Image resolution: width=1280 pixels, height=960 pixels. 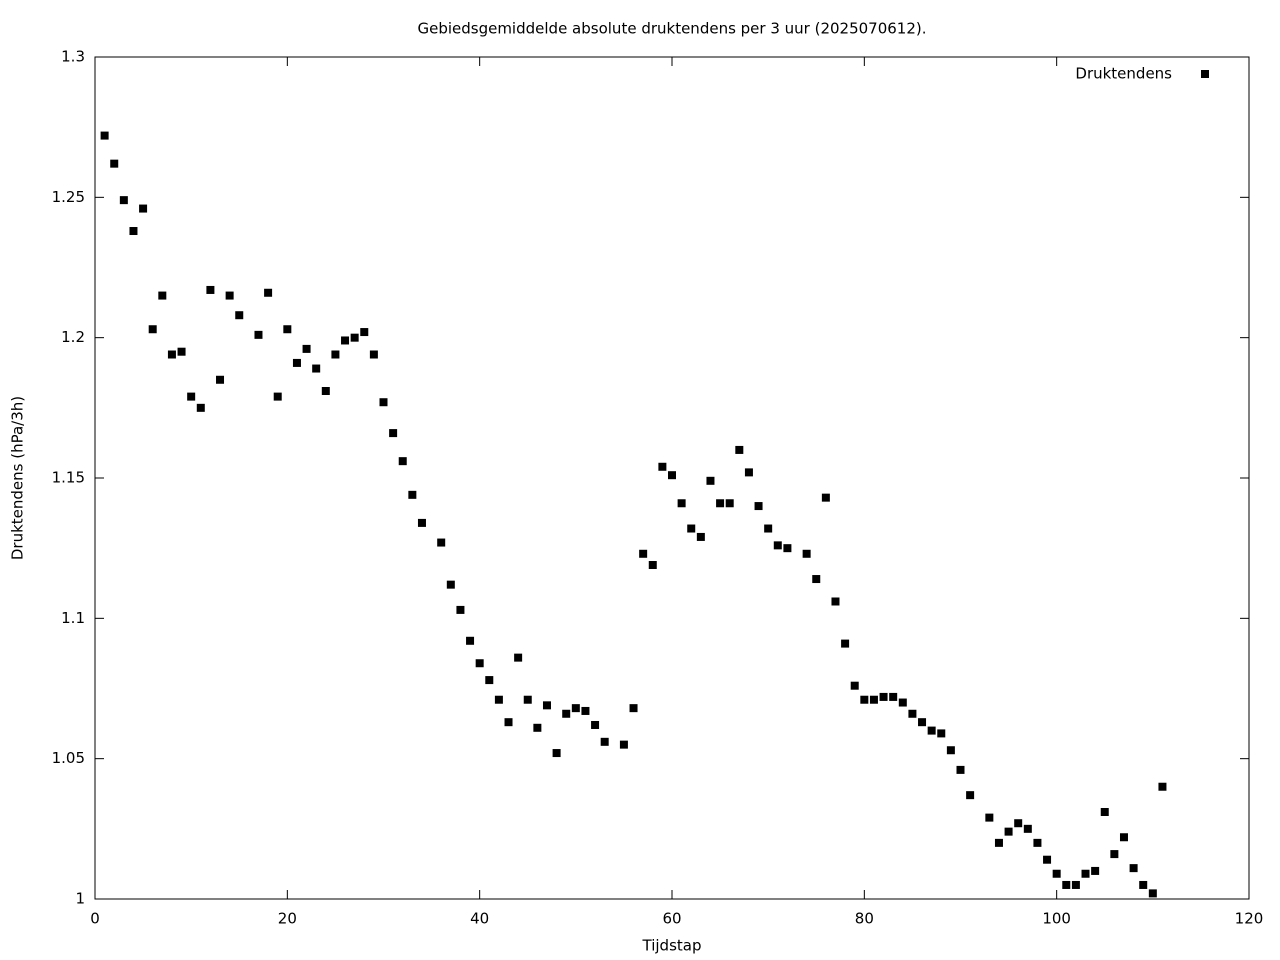 I want to click on x-tick-label: 60, so click(x=671, y=919).